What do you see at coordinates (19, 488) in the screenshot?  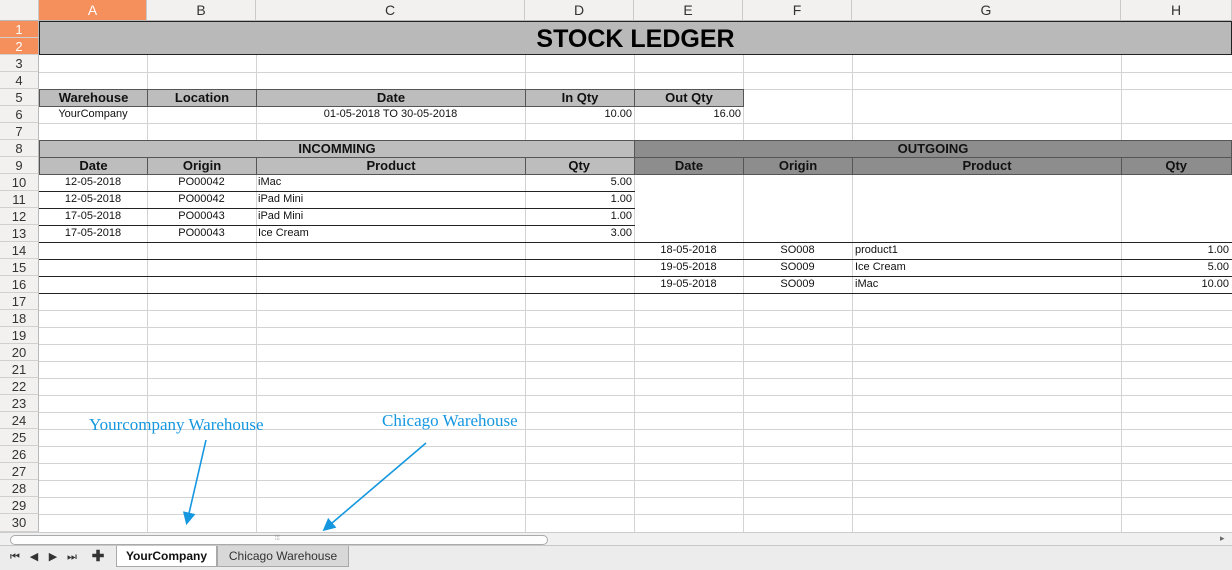 I see `row-header-28: 28` at bounding box center [19, 488].